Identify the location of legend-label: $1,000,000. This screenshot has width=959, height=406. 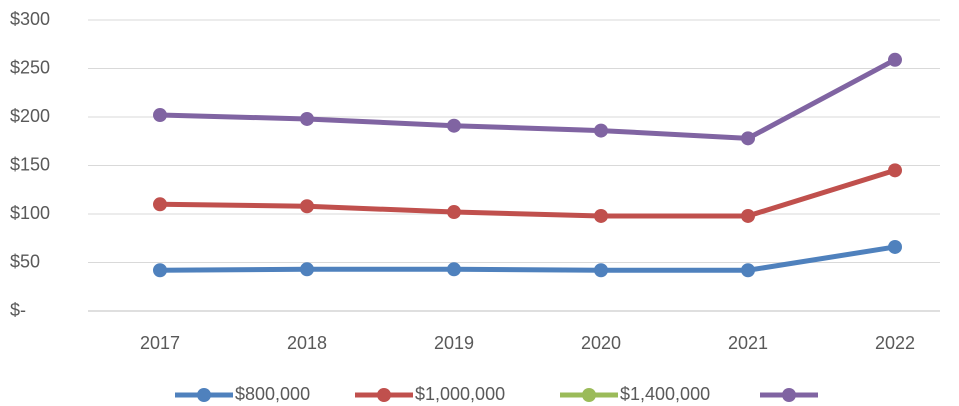
(460, 394).